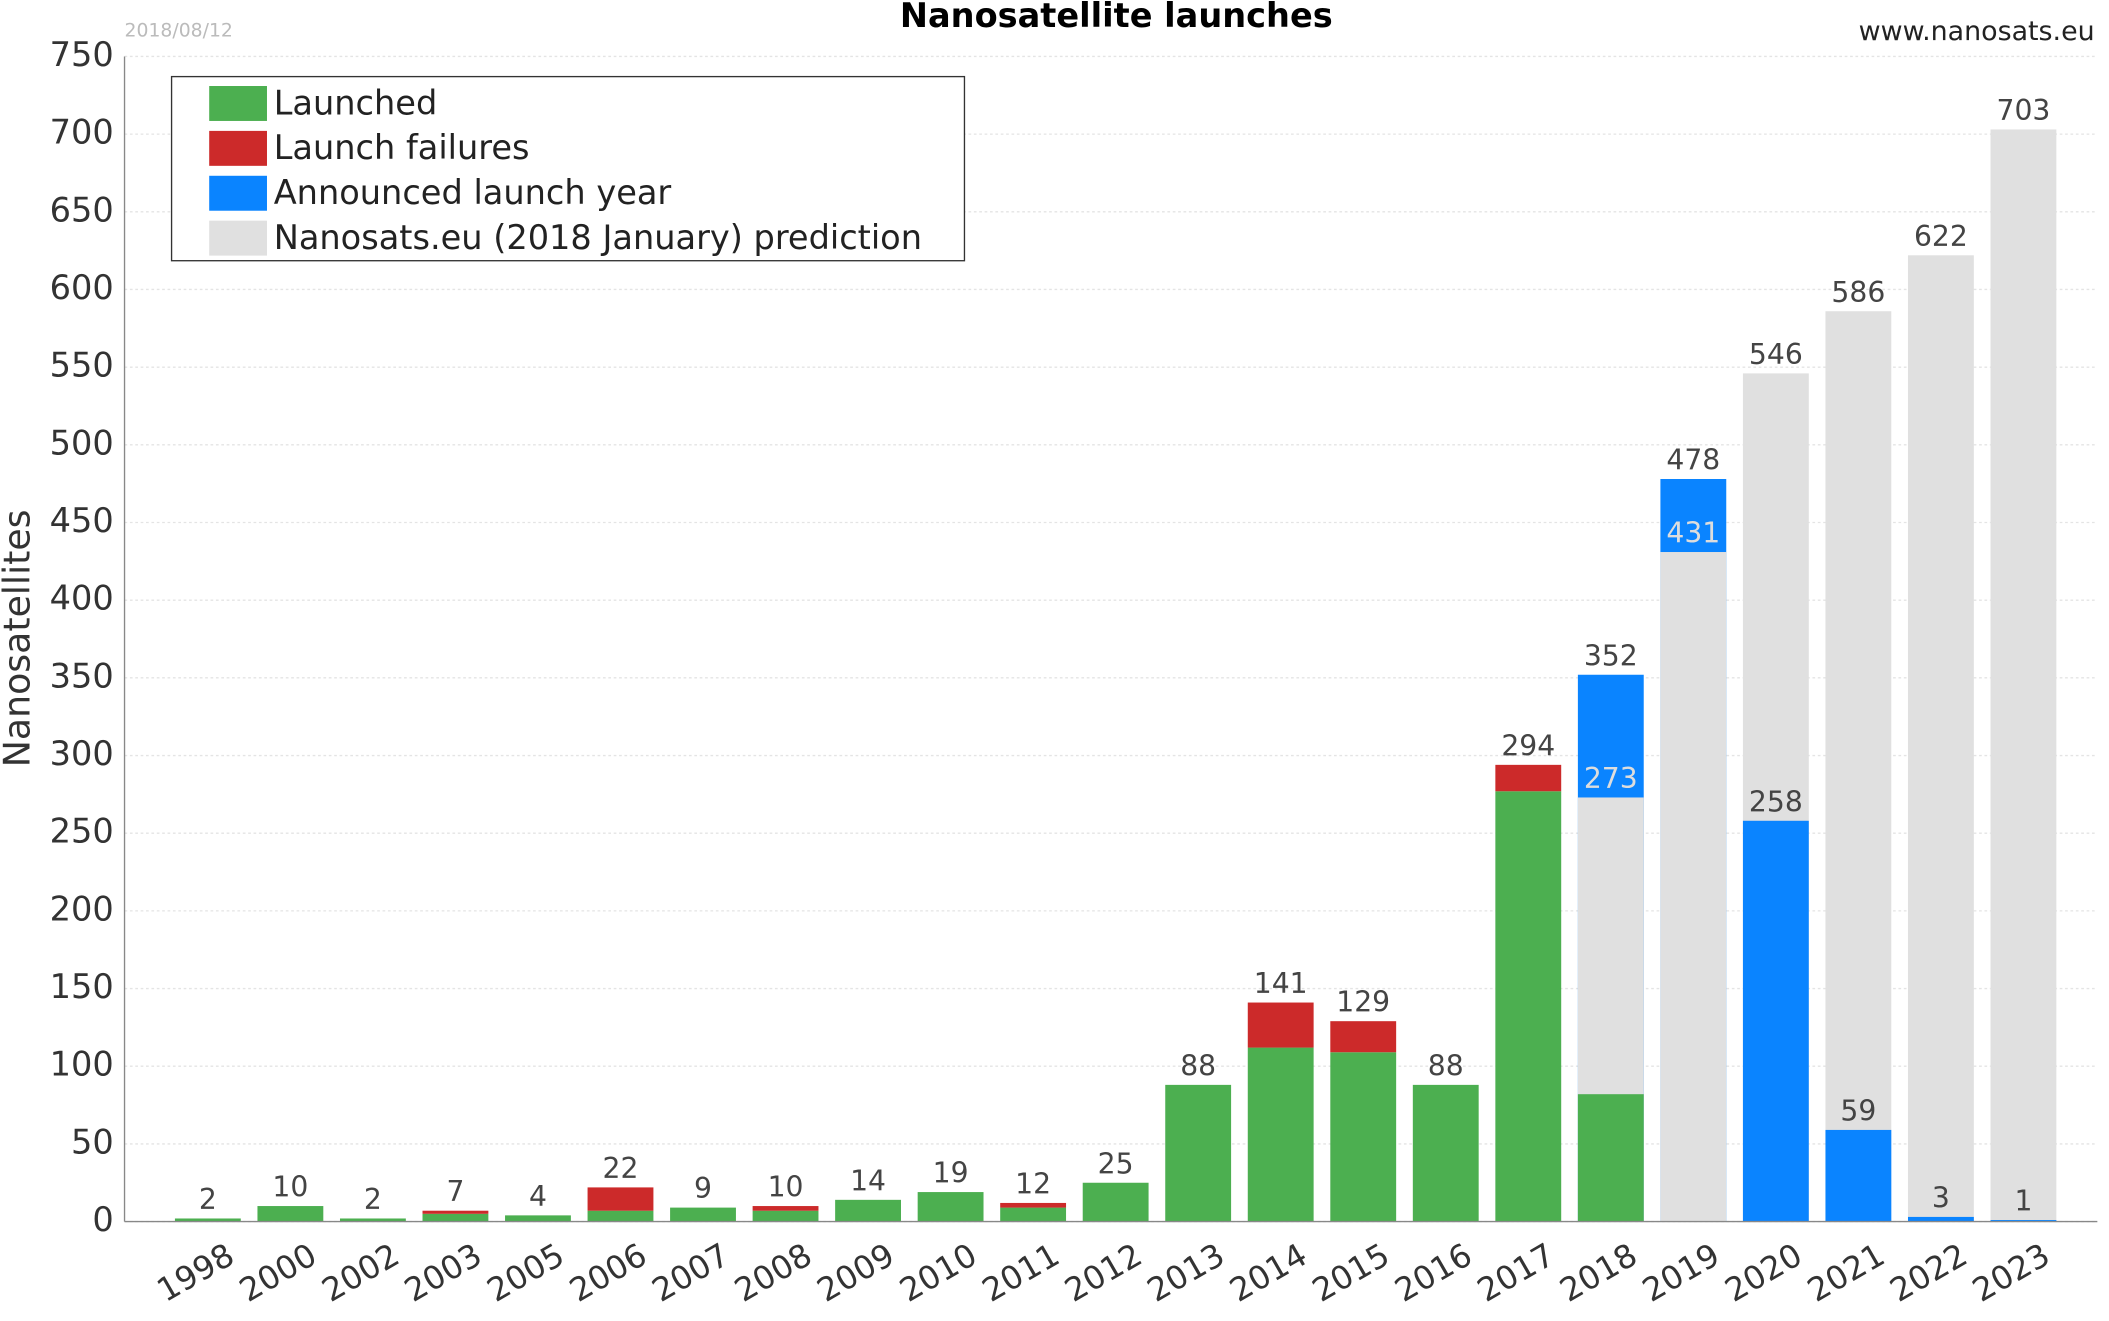  I want to click on y-tick-label: 200, so click(82, 908).